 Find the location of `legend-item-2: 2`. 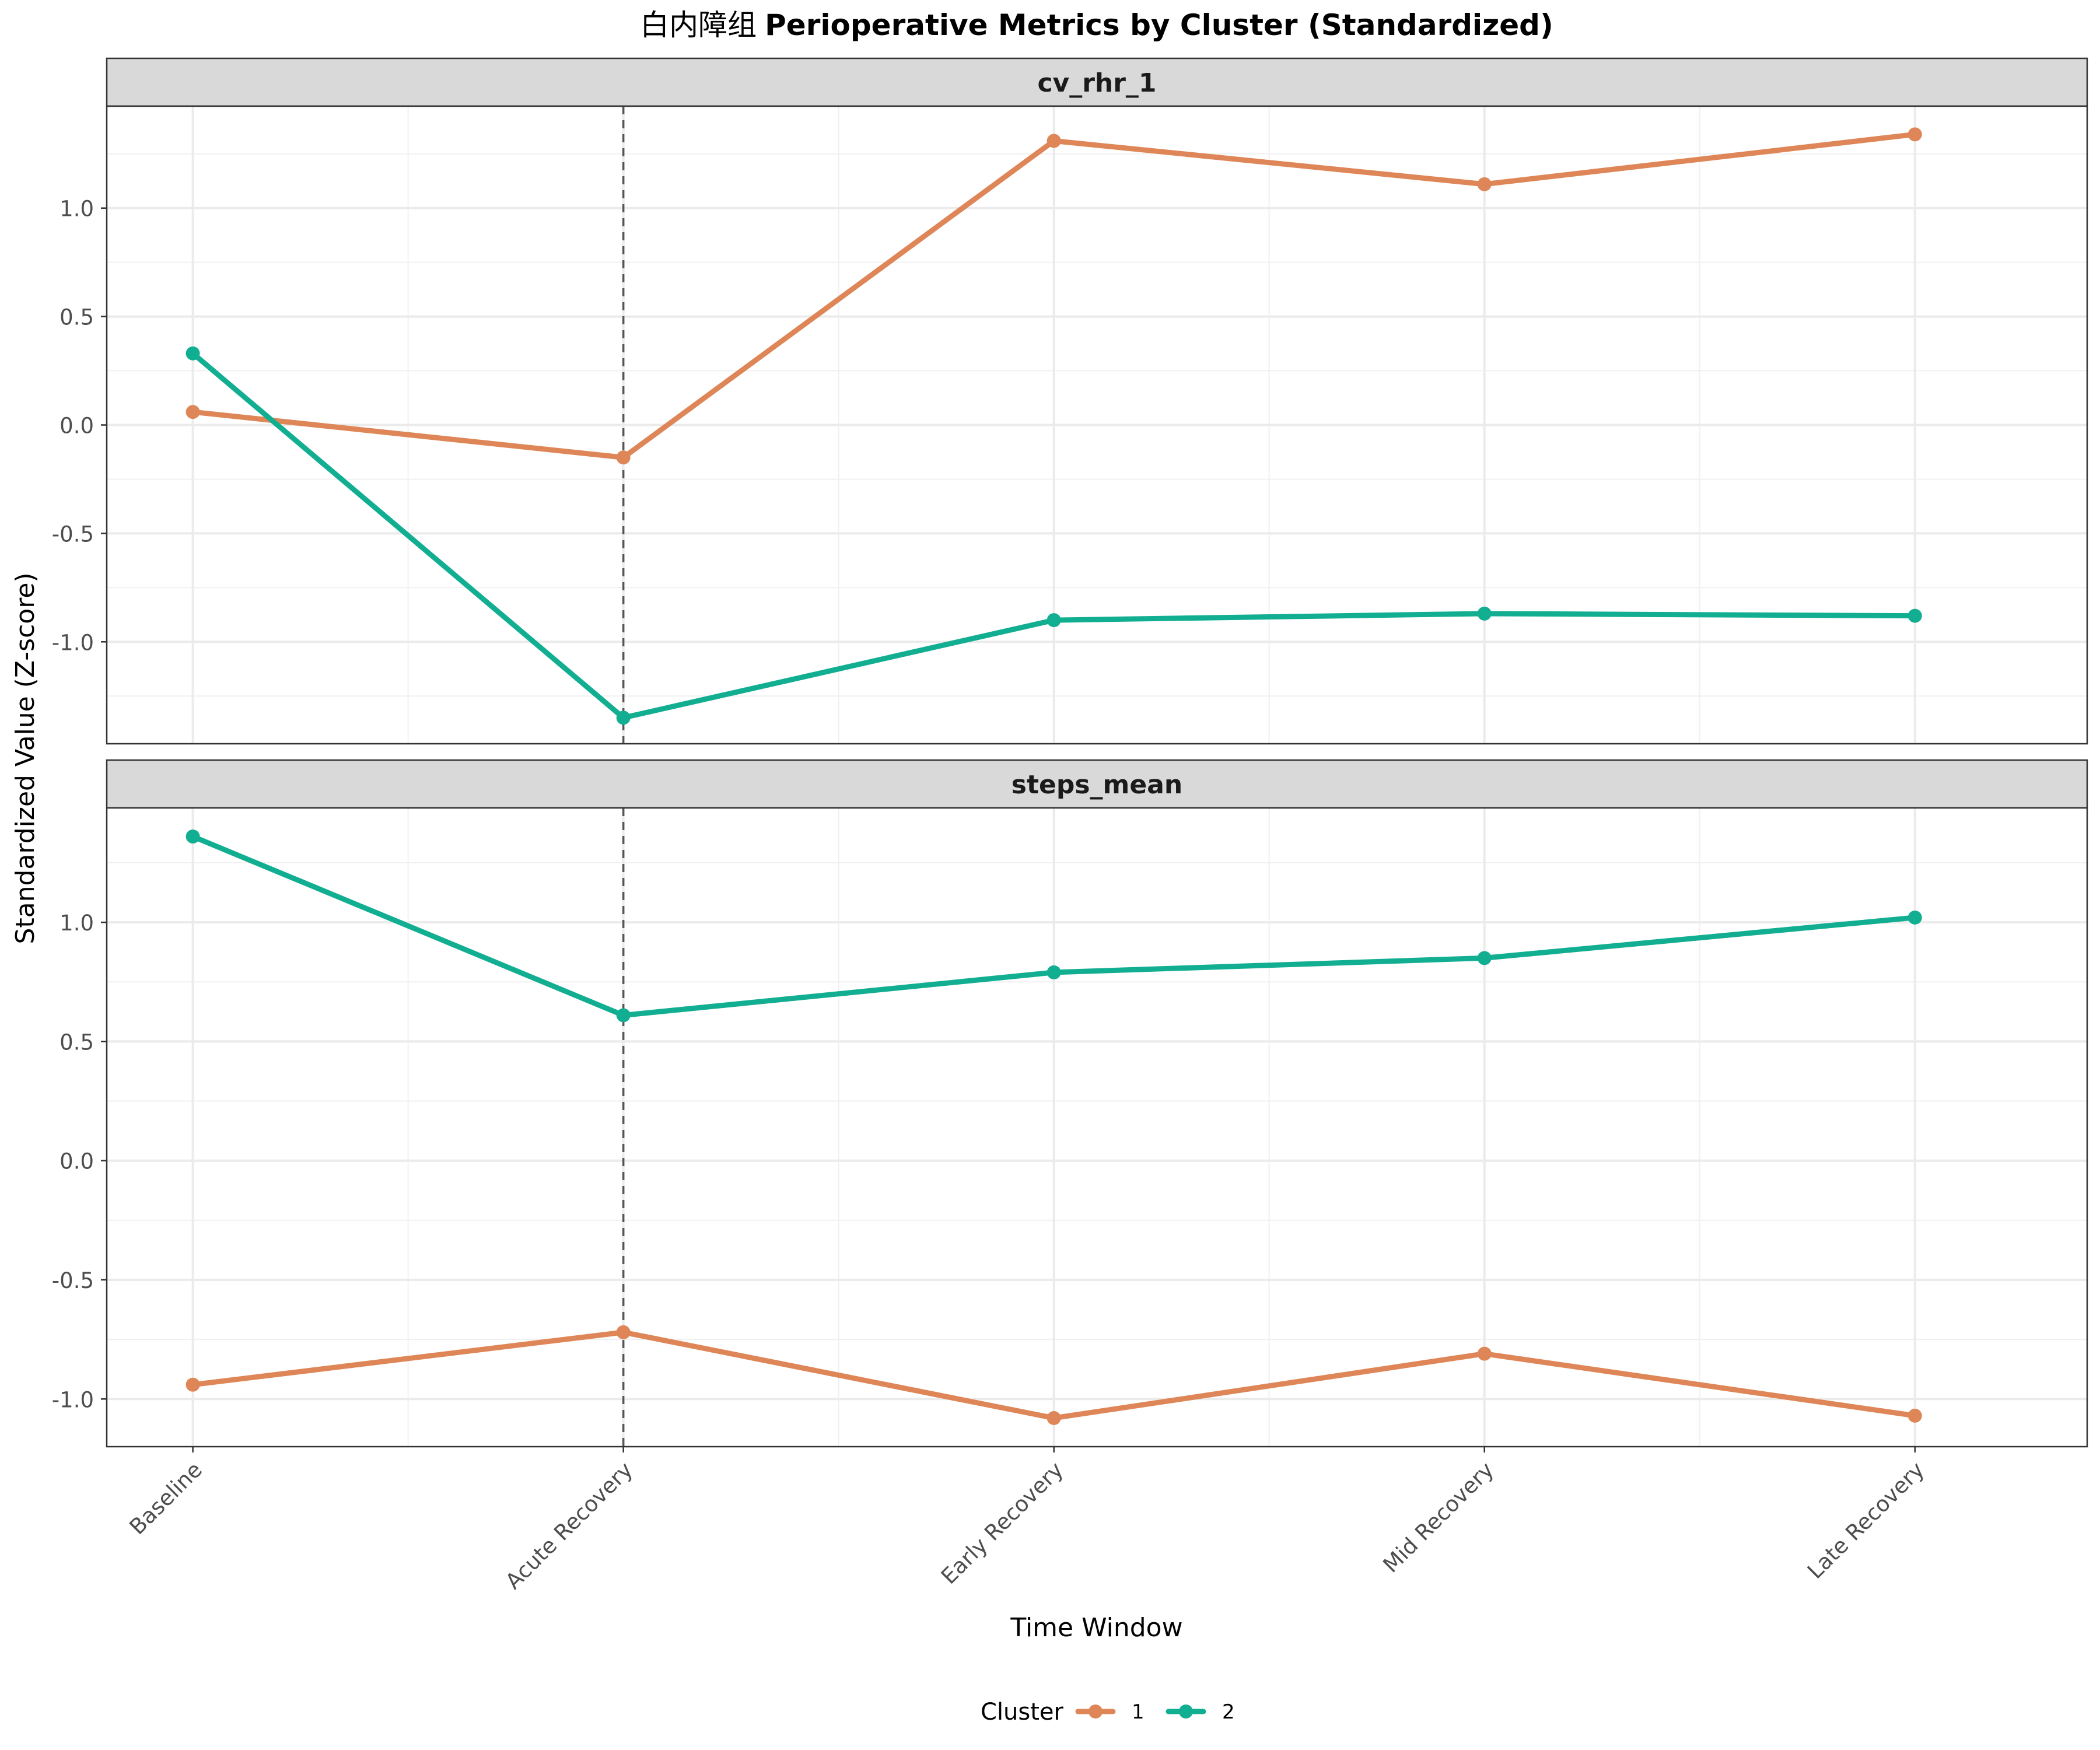

legend-item-2: 2 is located at coordinates (1200, 1712).